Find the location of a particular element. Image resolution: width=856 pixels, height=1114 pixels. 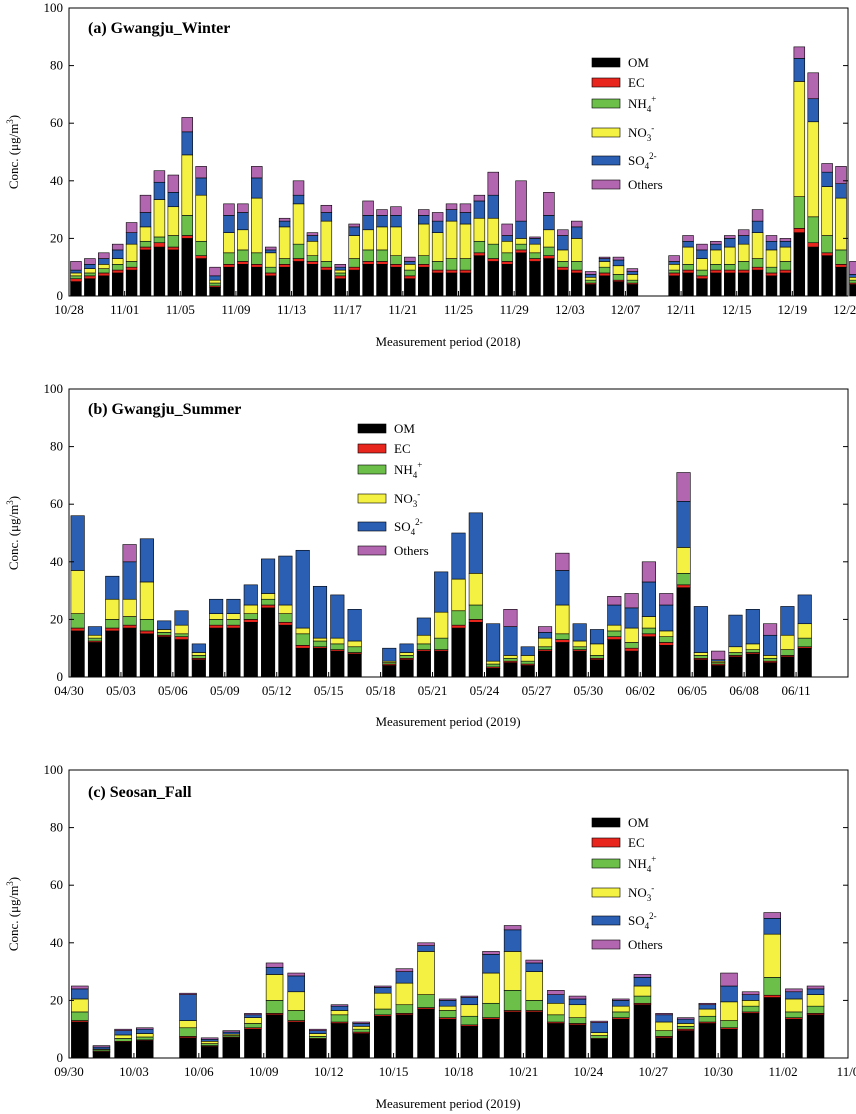

x-tick-label: 06/02 is located at coordinates (640, 690).